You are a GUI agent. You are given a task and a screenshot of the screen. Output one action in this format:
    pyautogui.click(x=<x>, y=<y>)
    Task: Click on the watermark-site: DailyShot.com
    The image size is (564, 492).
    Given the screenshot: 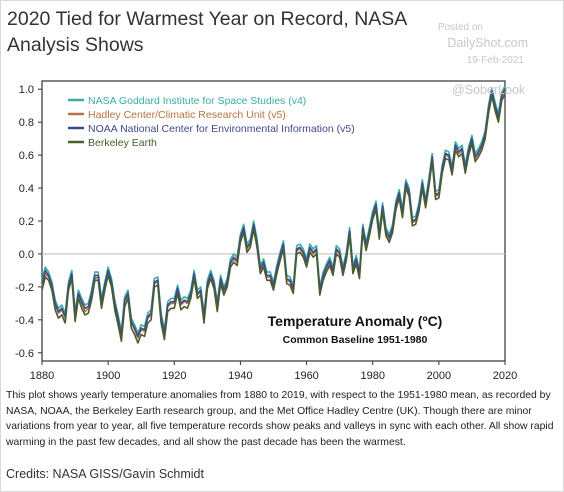 What is the action you would take?
    pyautogui.click(x=487, y=43)
    